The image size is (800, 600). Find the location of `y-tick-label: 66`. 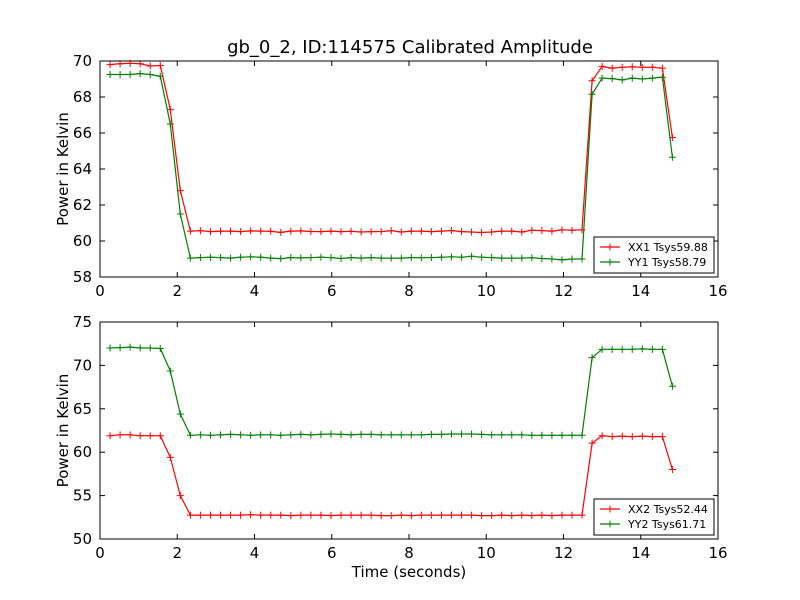

y-tick-label: 66 is located at coordinates (82, 133).